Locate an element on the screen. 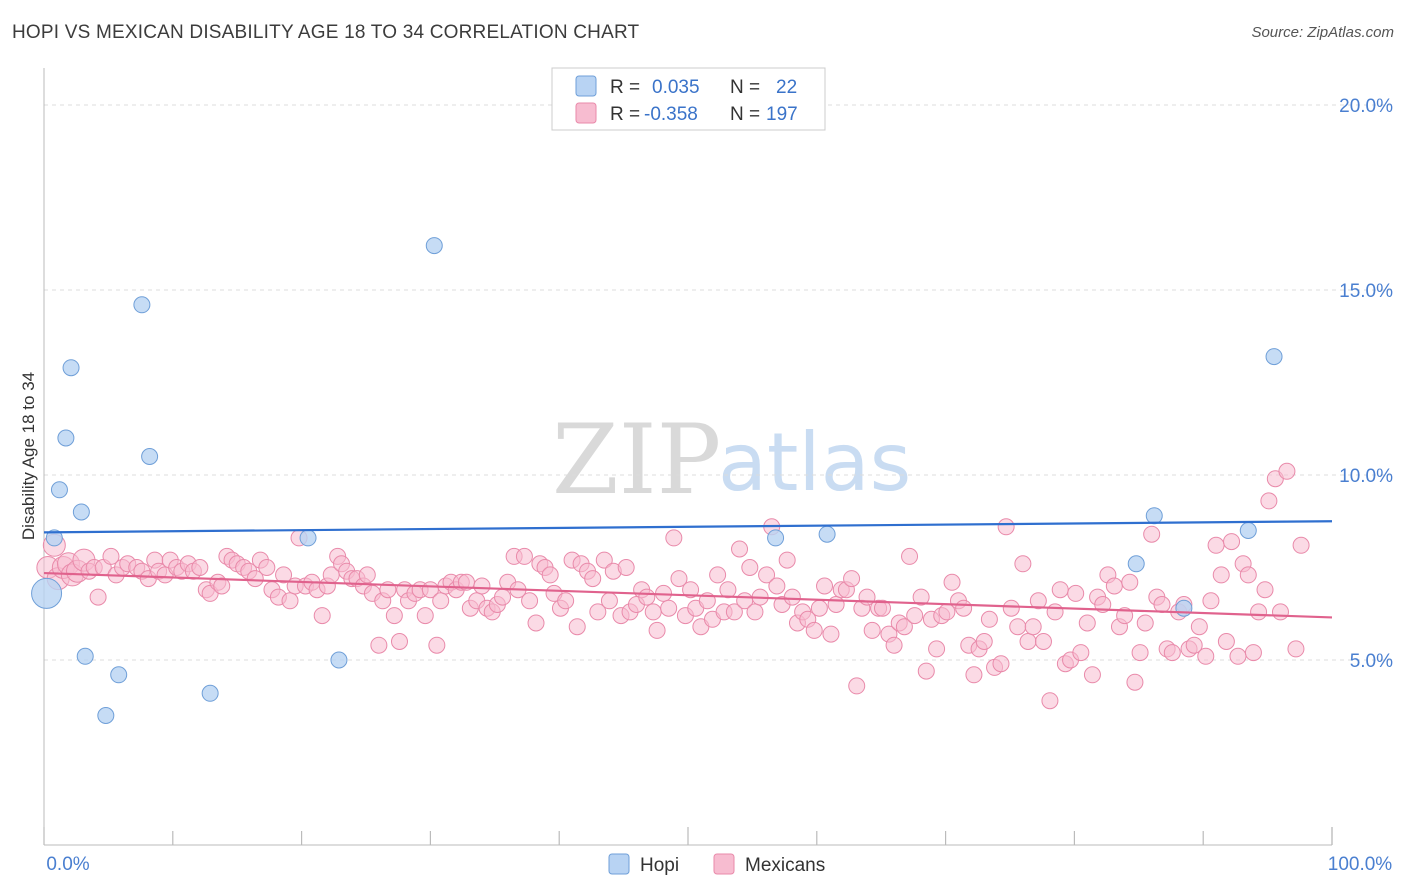 This screenshot has width=1406, height=892. legend-r-value-mexicans: -0.358 is located at coordinates (671, 114).